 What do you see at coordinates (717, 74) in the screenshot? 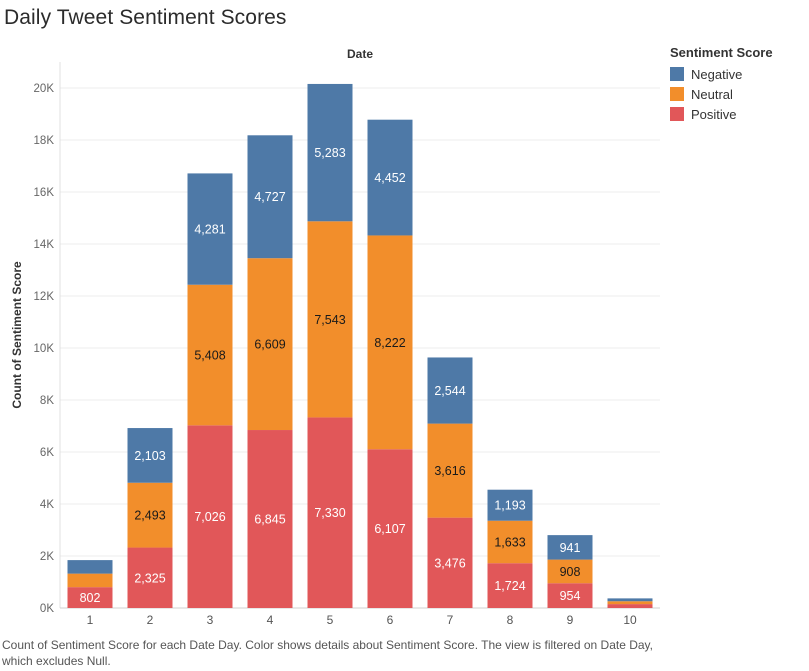
I see `legend-label-negative: Negative` at bounding box center [717, 74].